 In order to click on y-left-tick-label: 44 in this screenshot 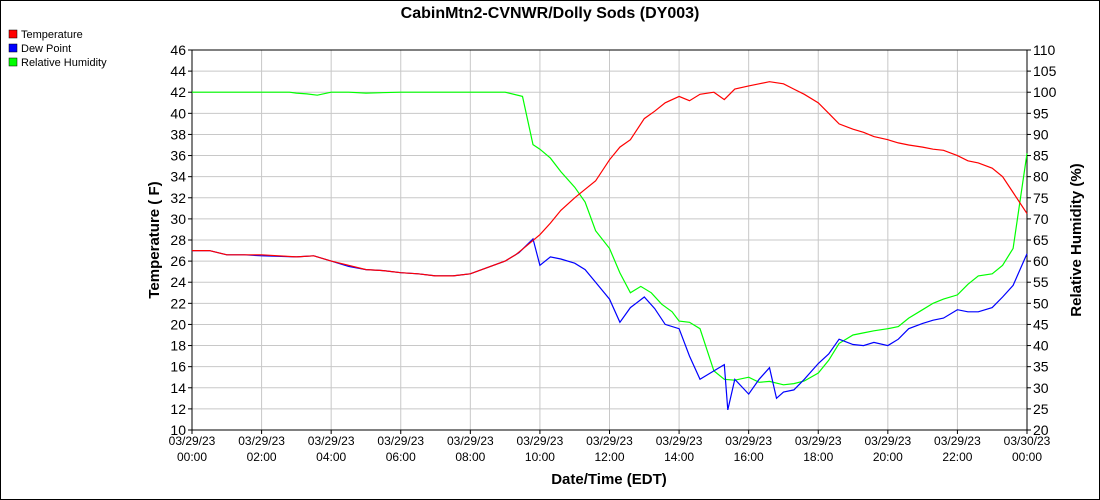, I will do `click(178, 71)`.